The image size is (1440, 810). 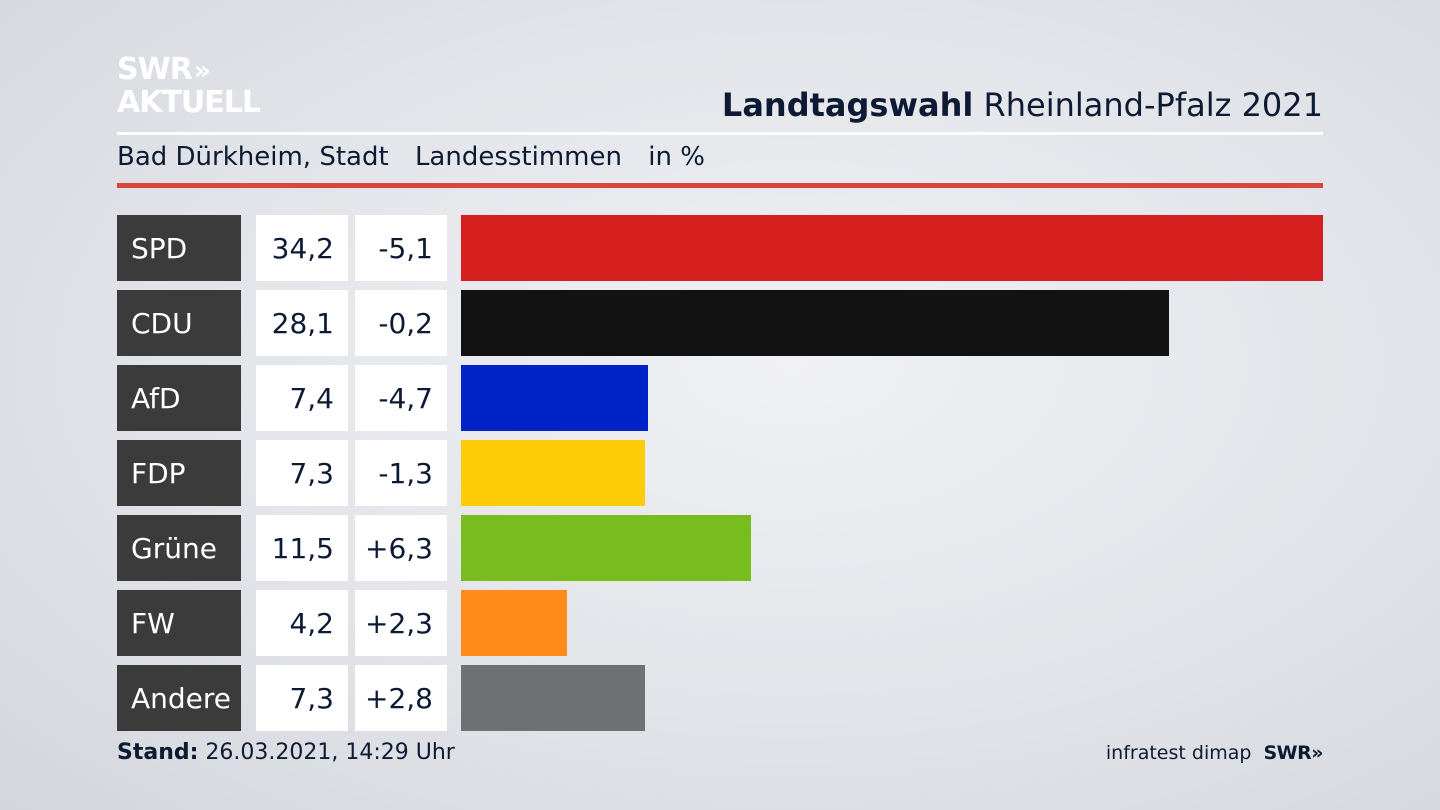 What do you see at coordinates (179, 623) in the screenshot?
I see `party-label: FW` at bounding box center [179, 623].